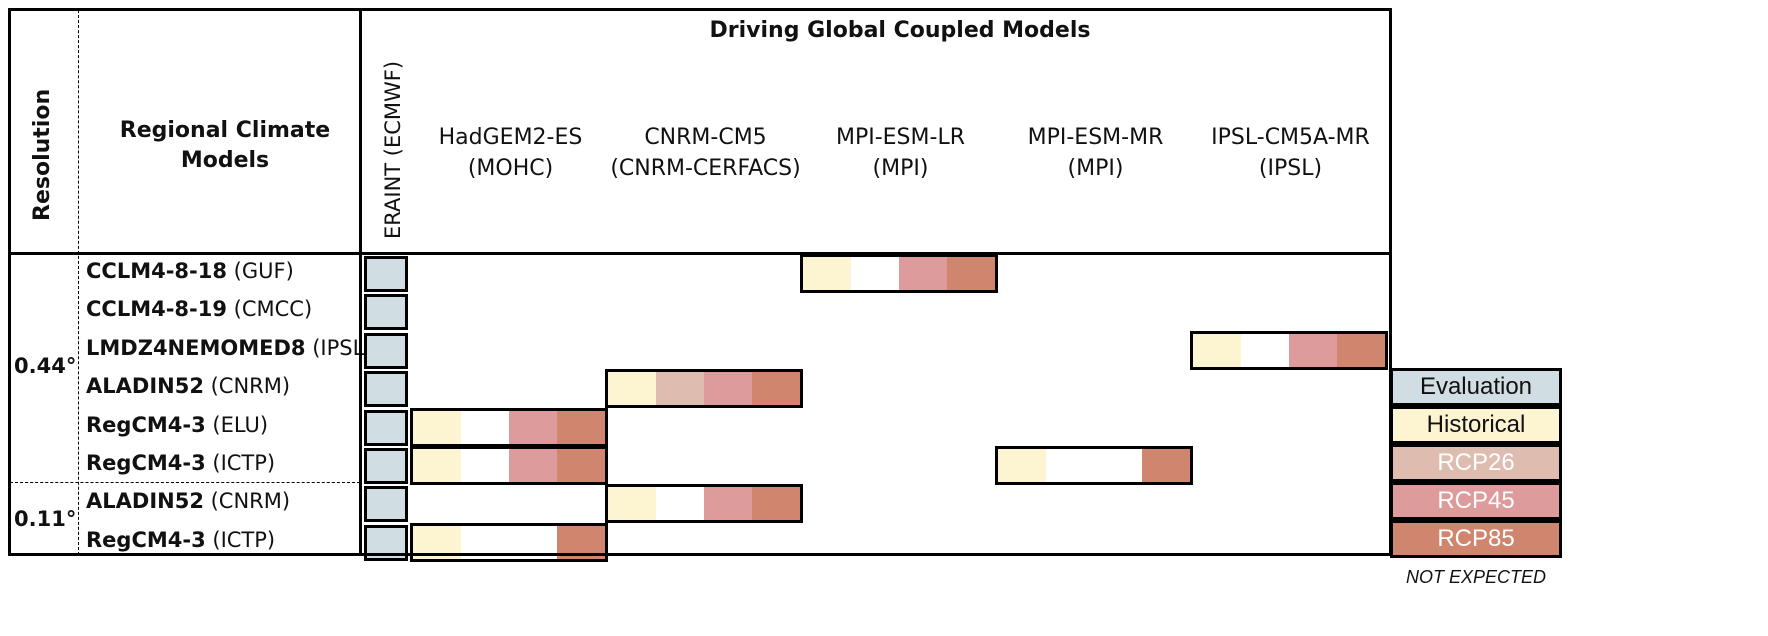  Describe the element at coordinates (1476, 501) in the screenshot. I see `legend-item: RCP45` at that location.